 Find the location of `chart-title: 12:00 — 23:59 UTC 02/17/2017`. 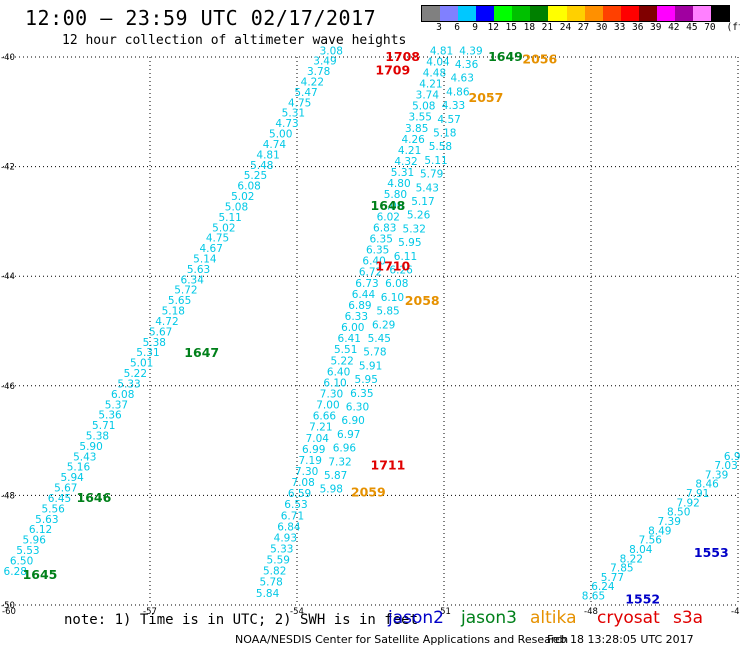

chart-title: 12:00 — 23:59 UTC 02/17/2017 is located at coordinates (201, 18).